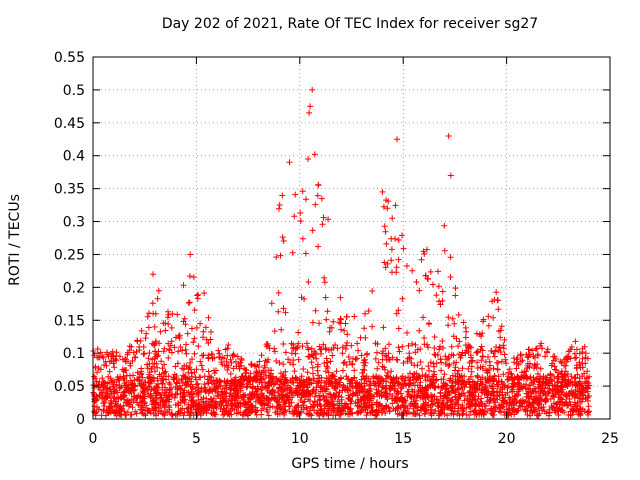  I want to click on y-tick-label: 0.15, so click(69, 321).